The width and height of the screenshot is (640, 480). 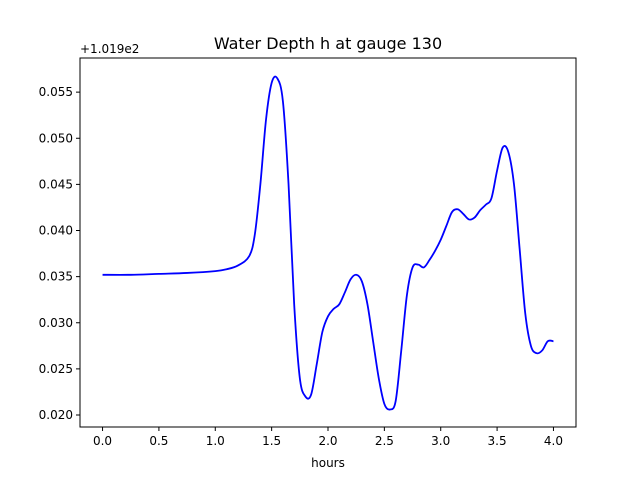 What do you see at coordinates (56, 184) in the screenshot?
I see `y-tick-label: 0.045` at bounding box center [56, 184].